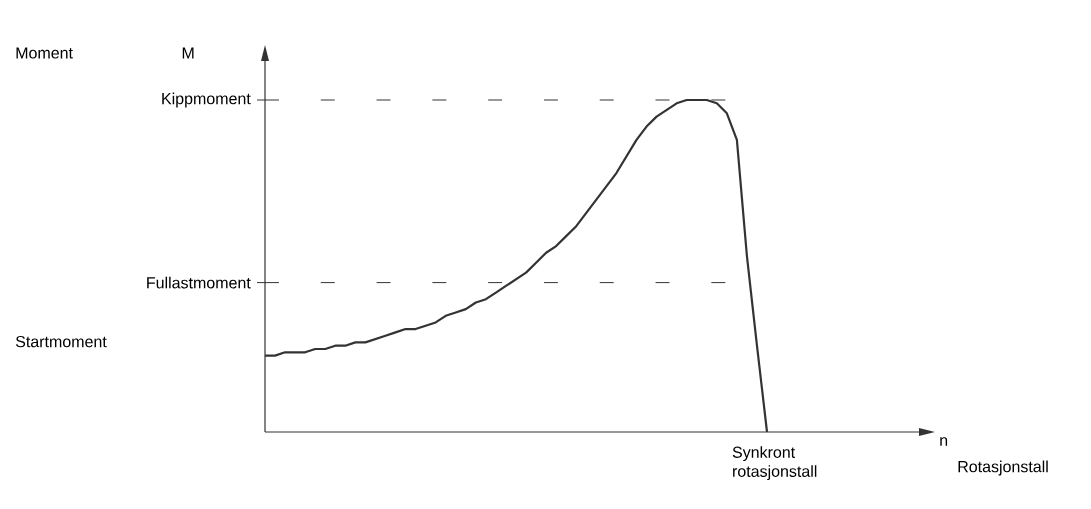 This screenshot has height=509, width=1091. What do you see at coordinates (44, 53) in the screenshot?
I see `text: Moment` at bounding box center [44, 53].